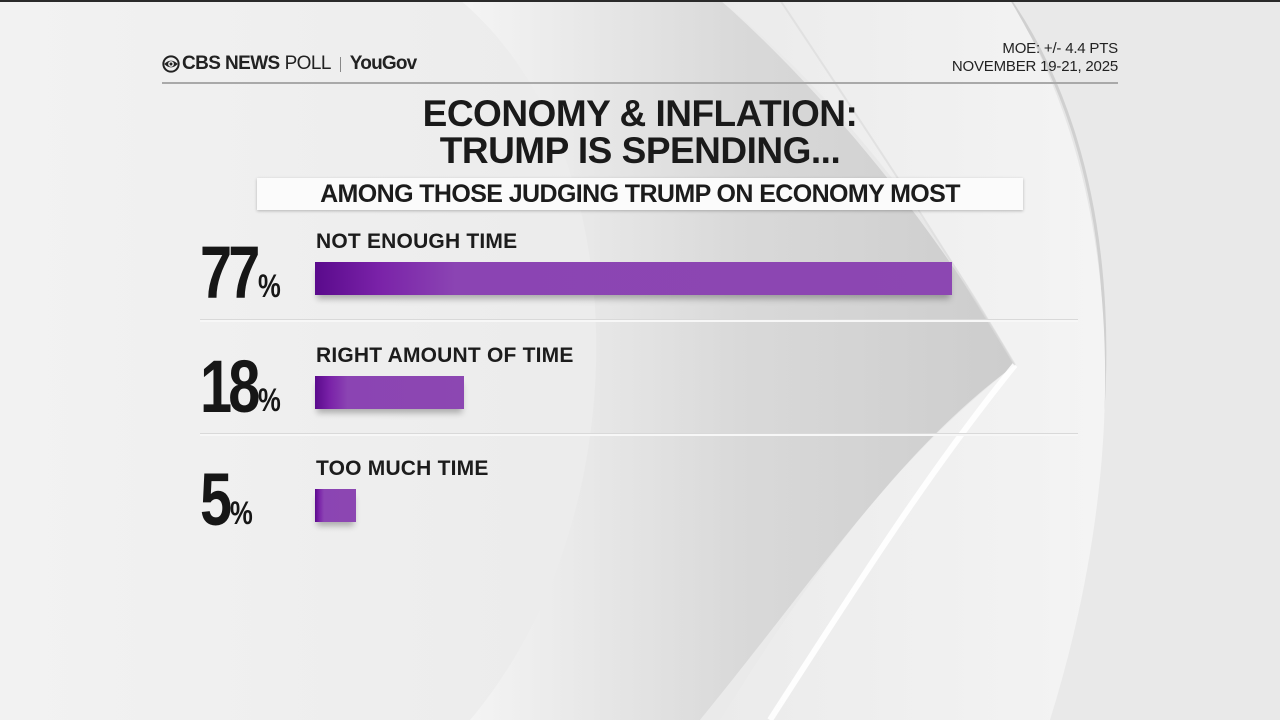 This screenshot has width=1280, height=720. Describe the element at coordinates (417, 241) in the screenshot. I see `category-label: NOT ENOUGH TIME` at that location.